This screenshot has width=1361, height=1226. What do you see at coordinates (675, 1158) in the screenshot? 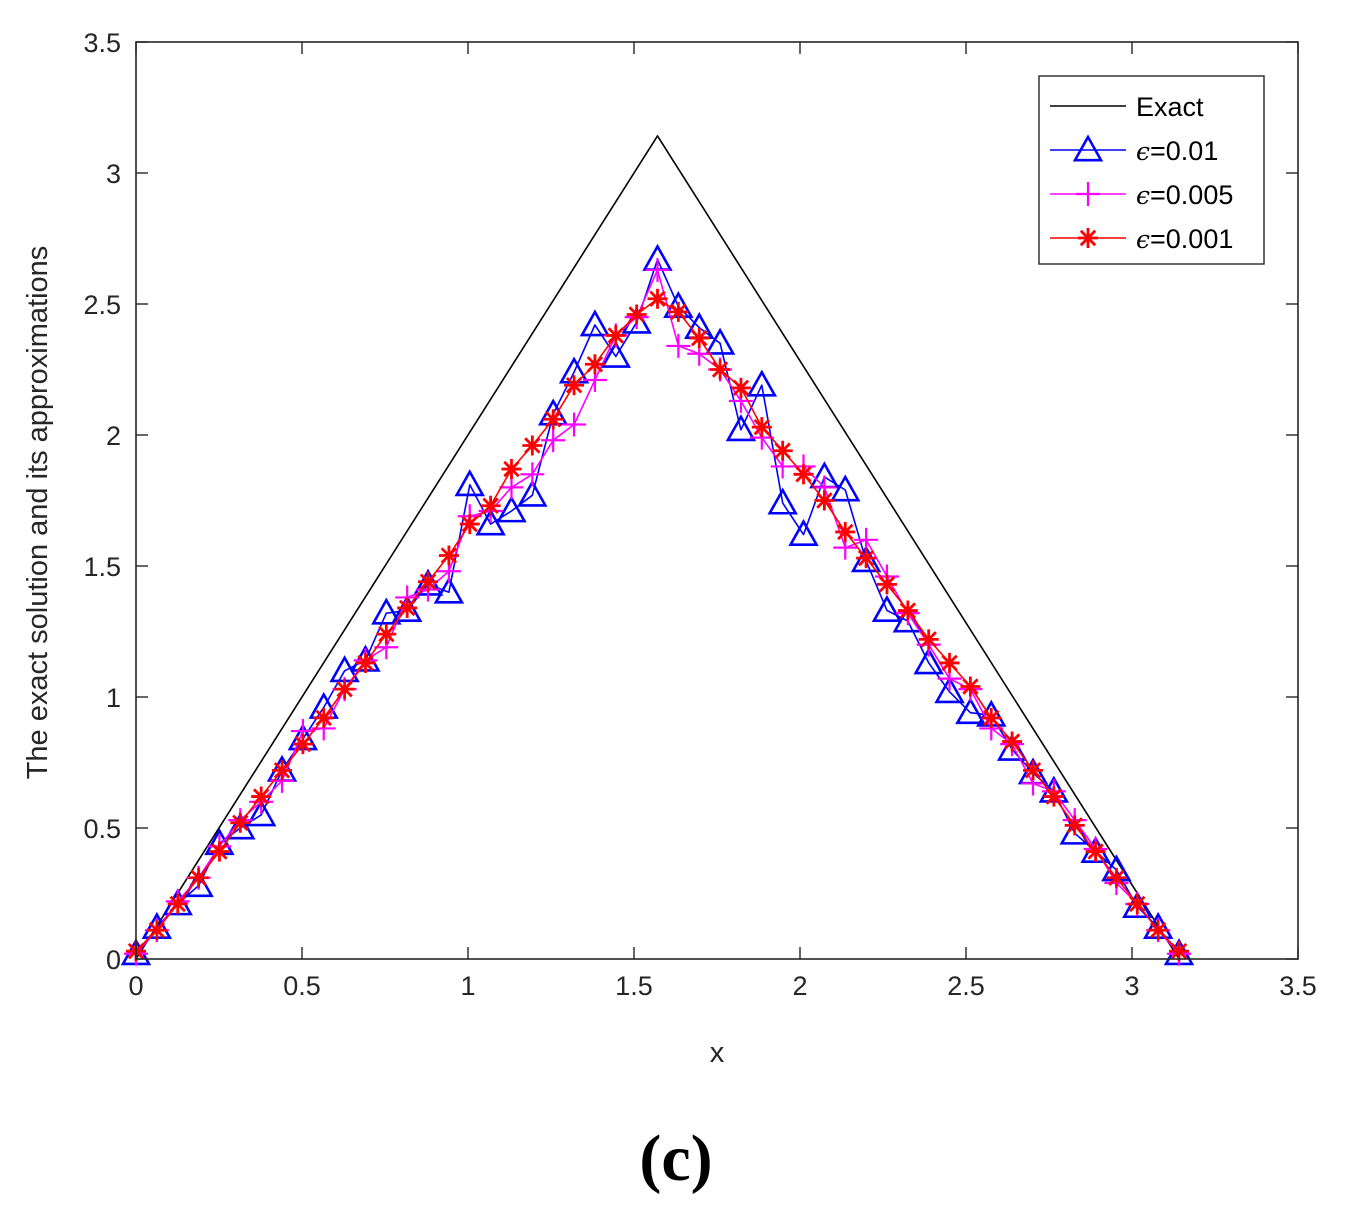
I see `panel-label: (c)` at bounding box center [675, 1158].